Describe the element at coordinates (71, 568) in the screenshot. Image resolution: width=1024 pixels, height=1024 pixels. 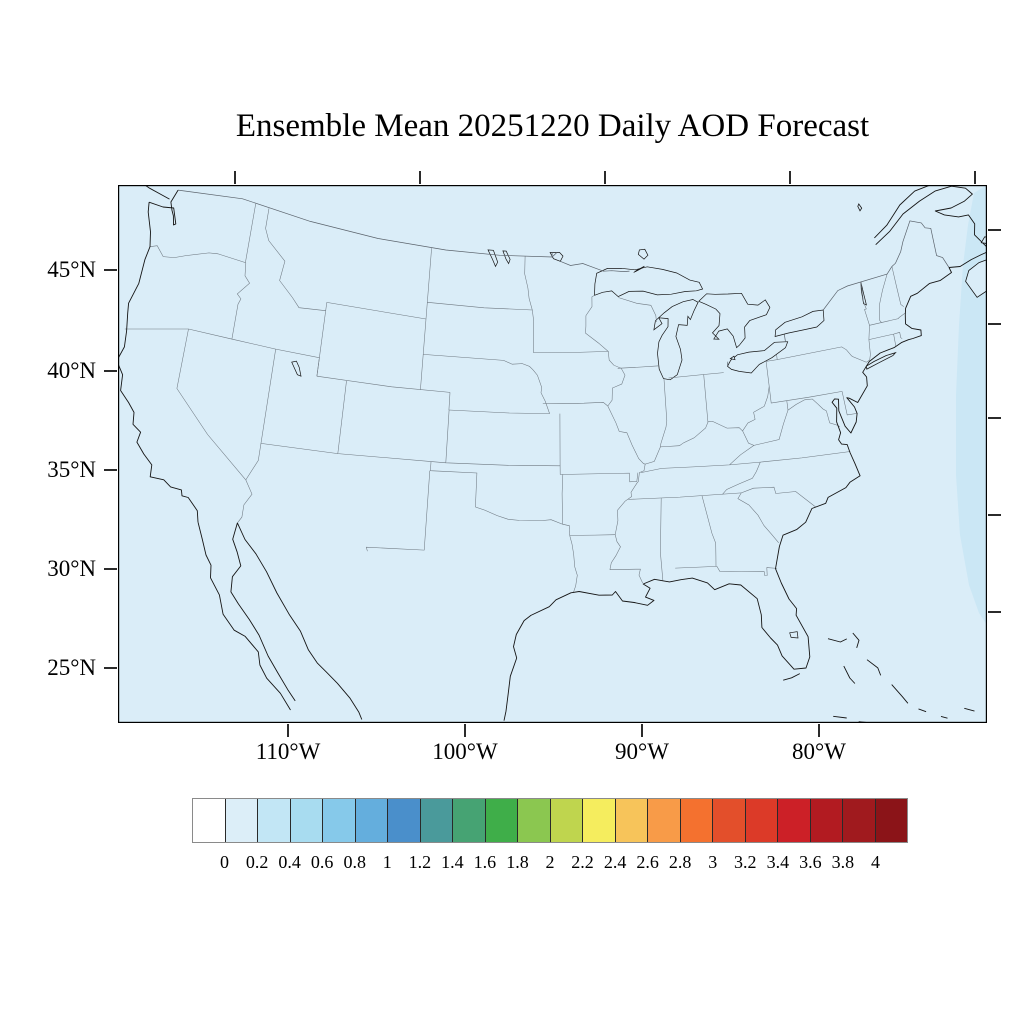
I see `lat-tick-label: 30°N` at that location.